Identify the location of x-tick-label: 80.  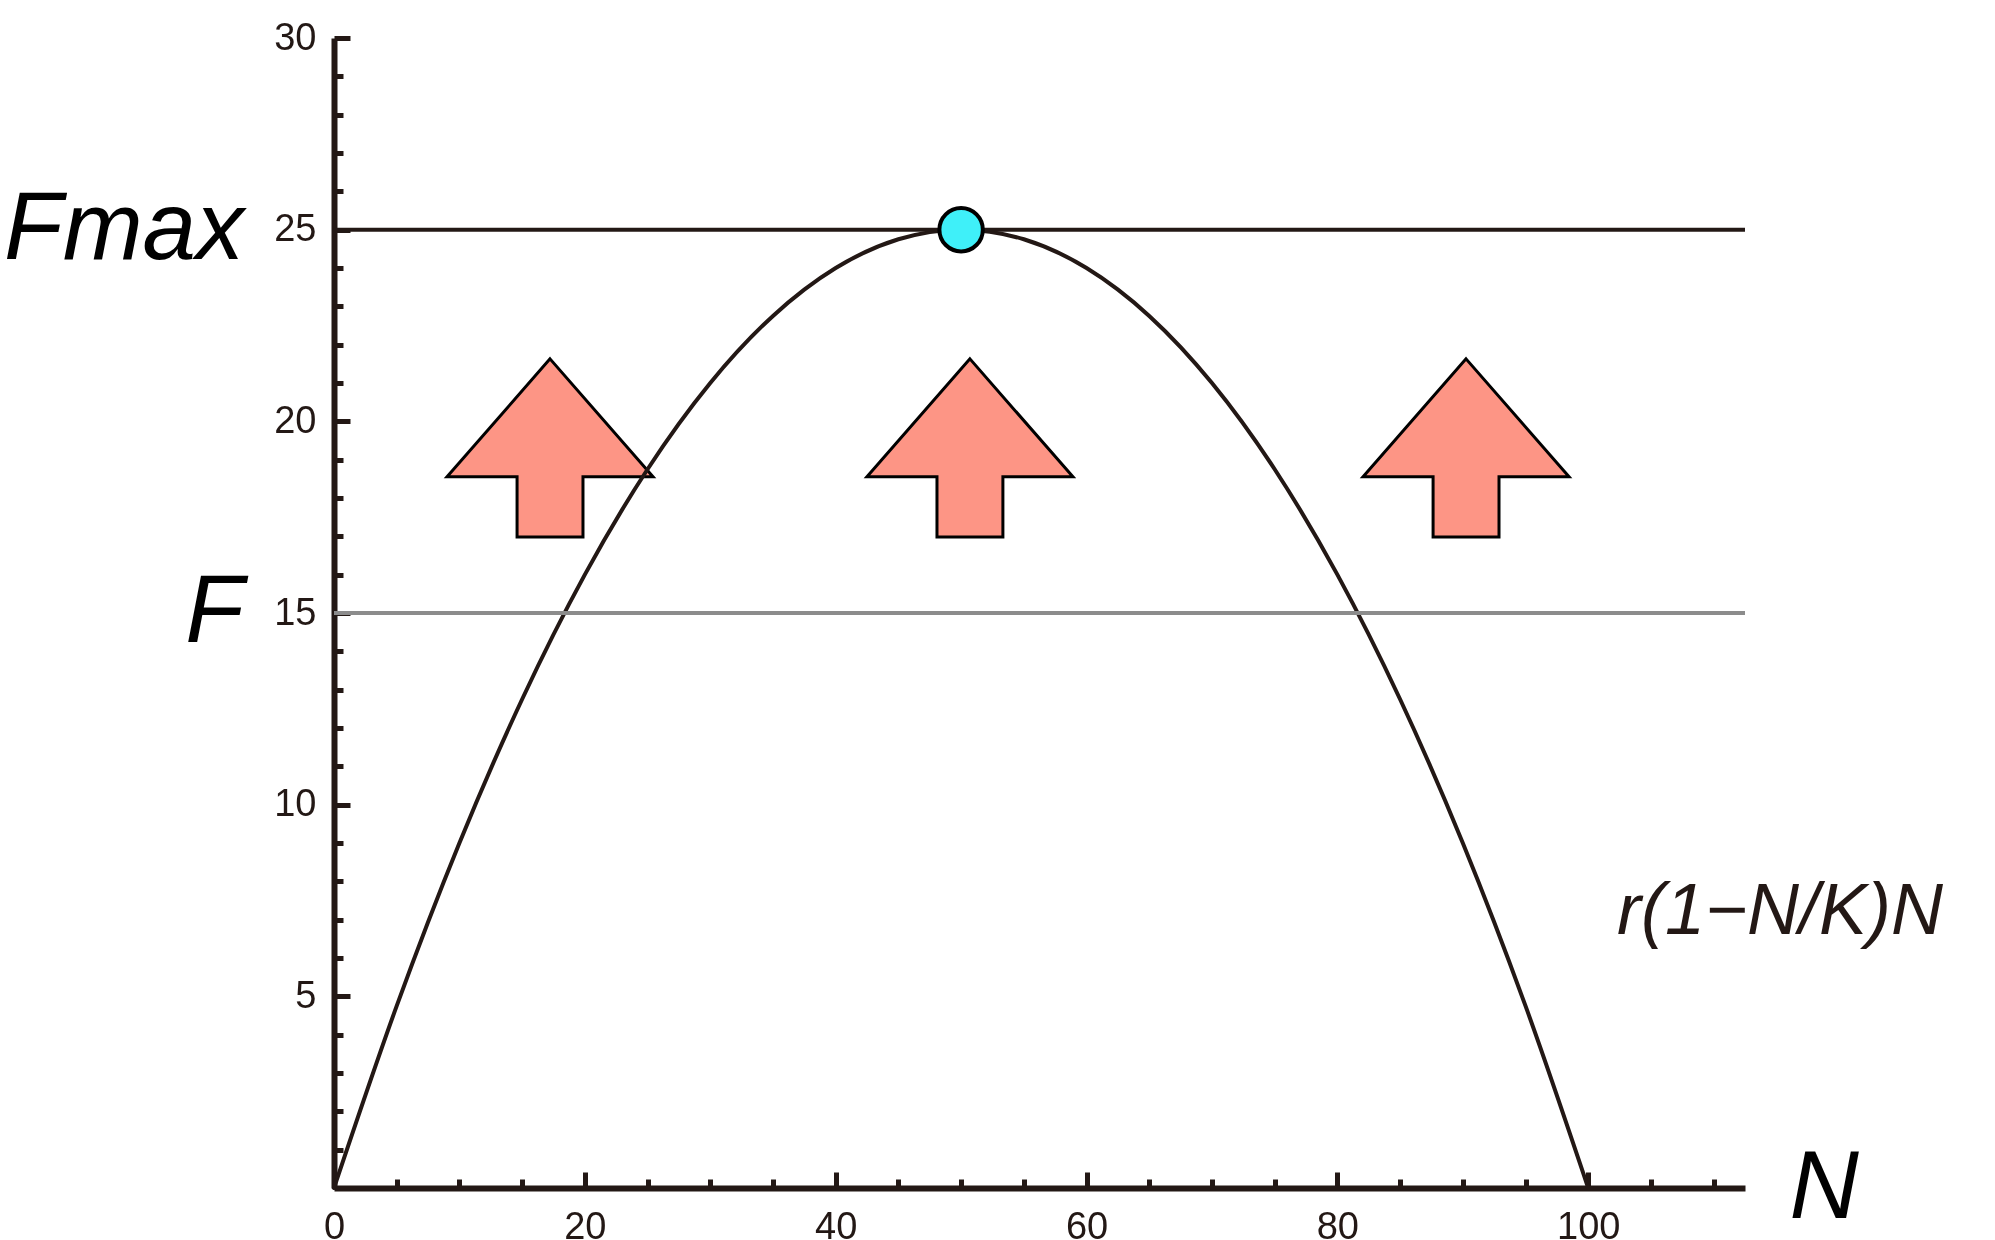
(1338, 1222).